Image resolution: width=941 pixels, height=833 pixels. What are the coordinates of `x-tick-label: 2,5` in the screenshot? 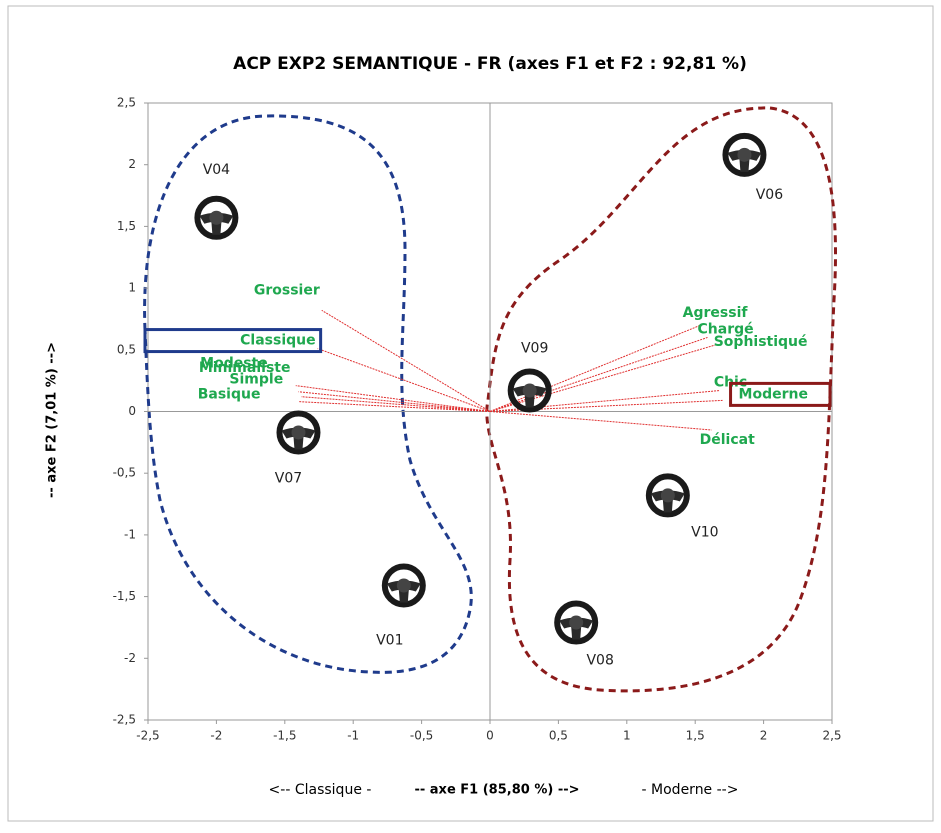 It's located at (831, 736).